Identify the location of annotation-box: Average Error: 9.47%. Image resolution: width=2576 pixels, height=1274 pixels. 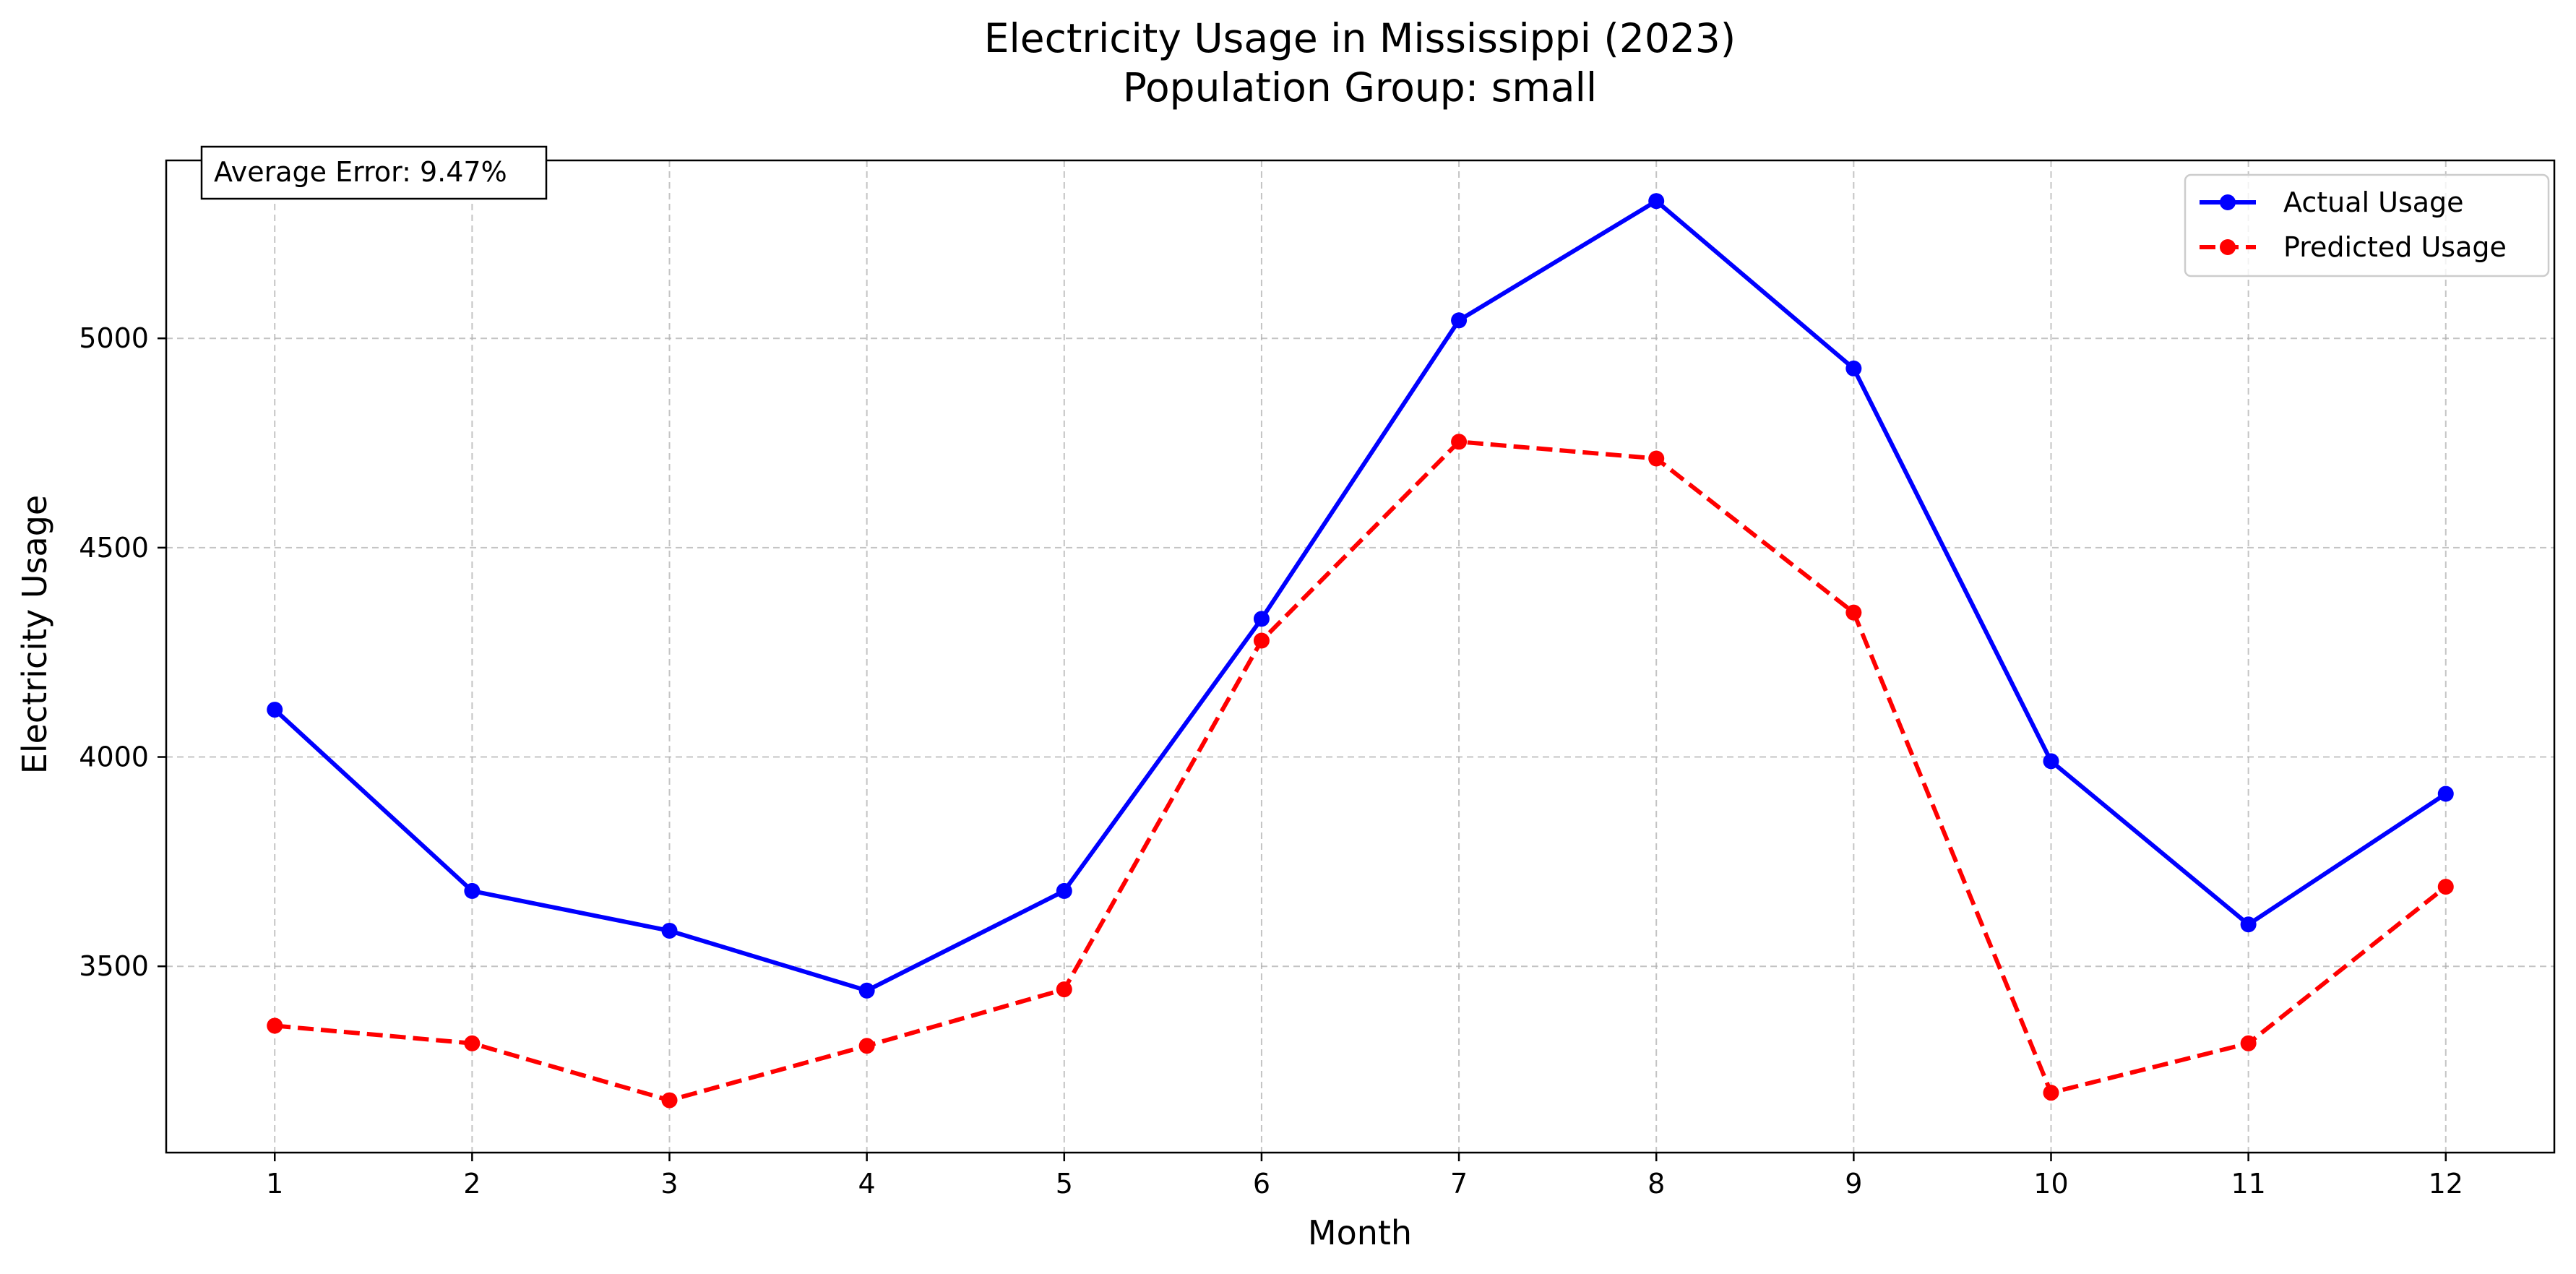
(374, 172).